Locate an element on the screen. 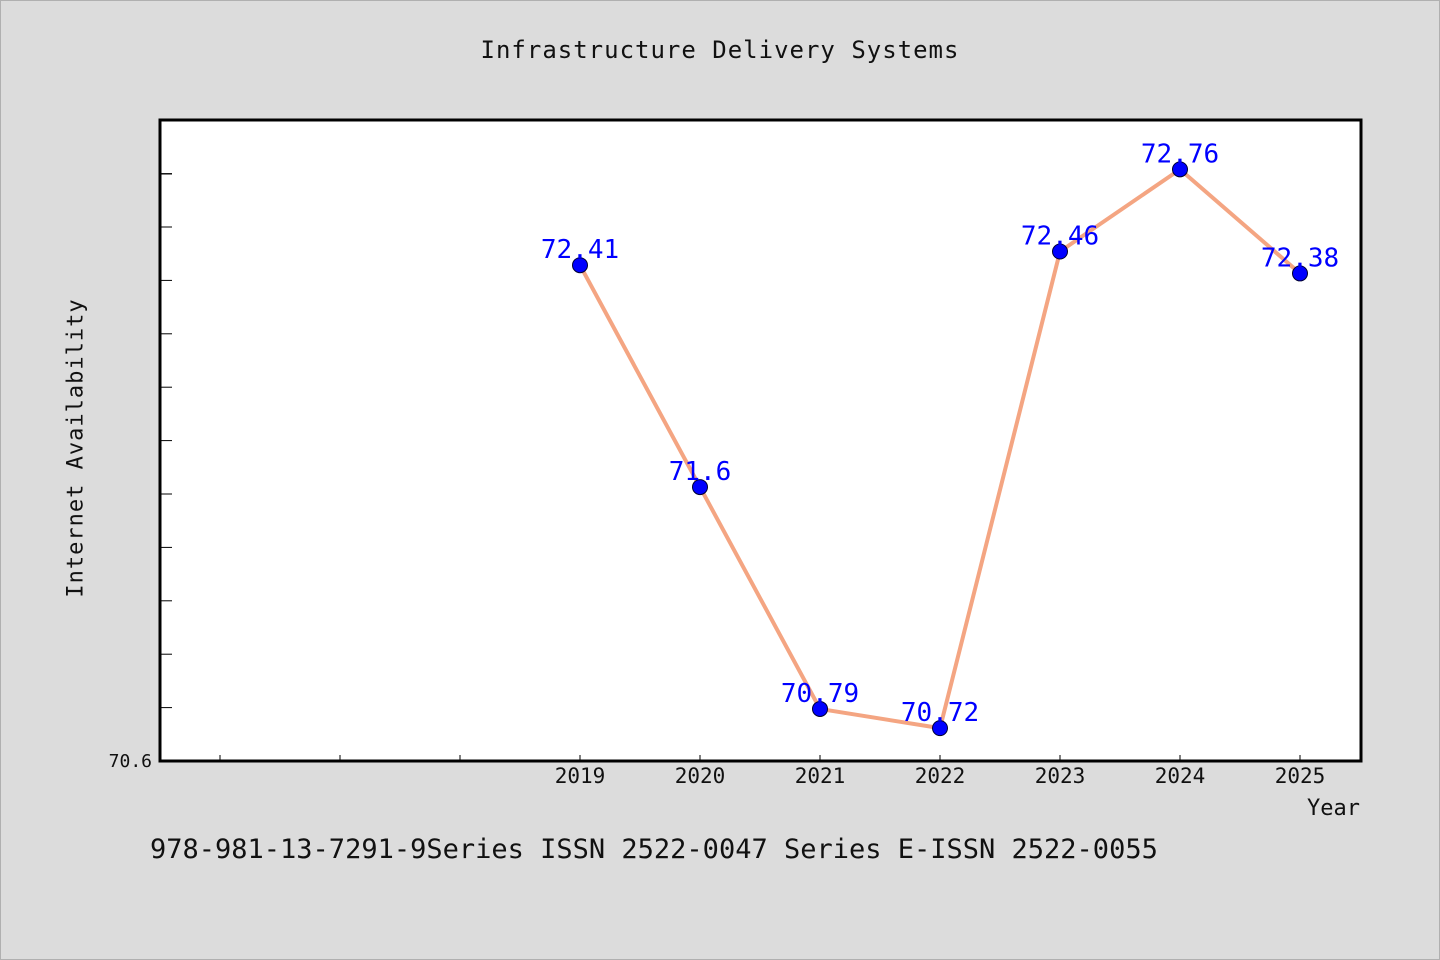 The height and width of the screenshot is (960, 1440). data-label: 70.79 is located at coordinates (820, 694).